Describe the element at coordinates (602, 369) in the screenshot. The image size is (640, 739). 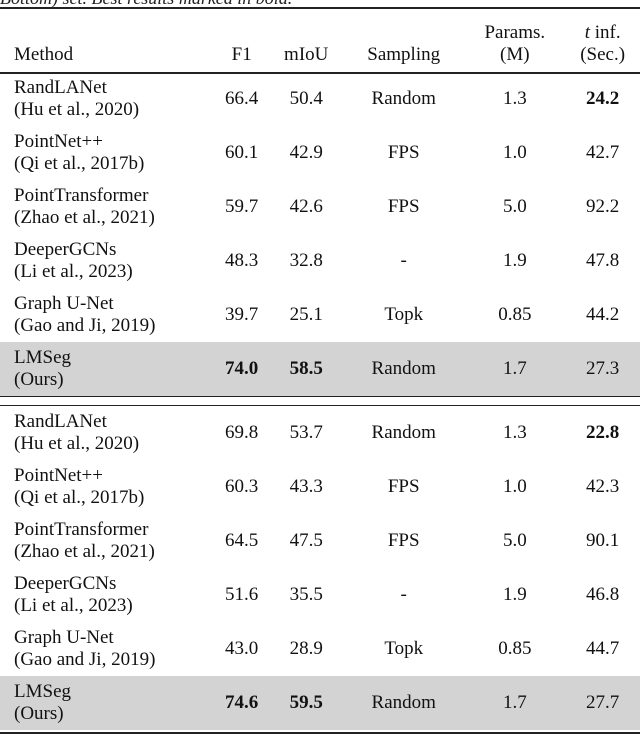
I see `t-cell: 27.3` at that location.